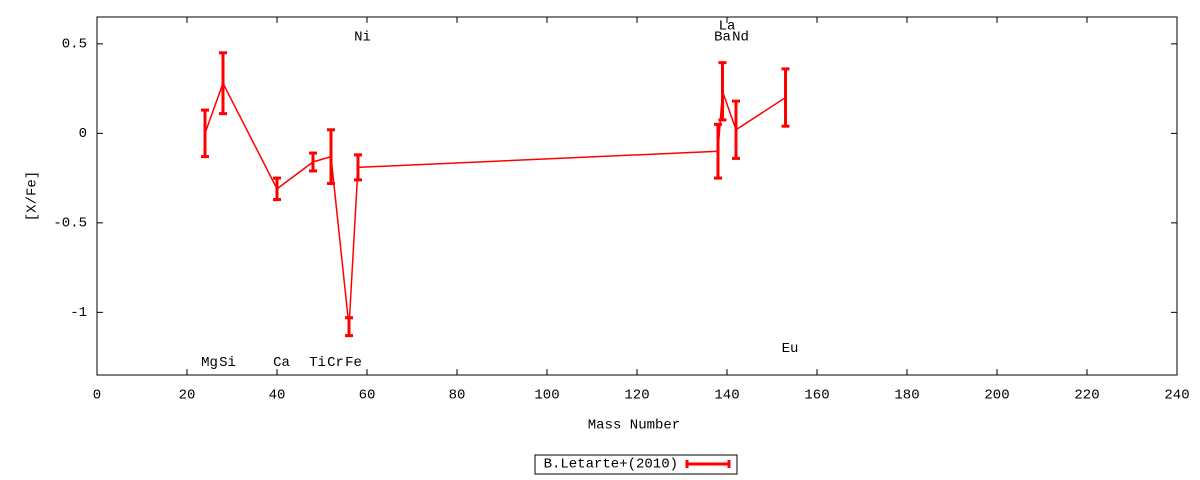 This screenshot has width=1200, height=480. I want to click on x-tick-label: 220, so click(1086, 396).